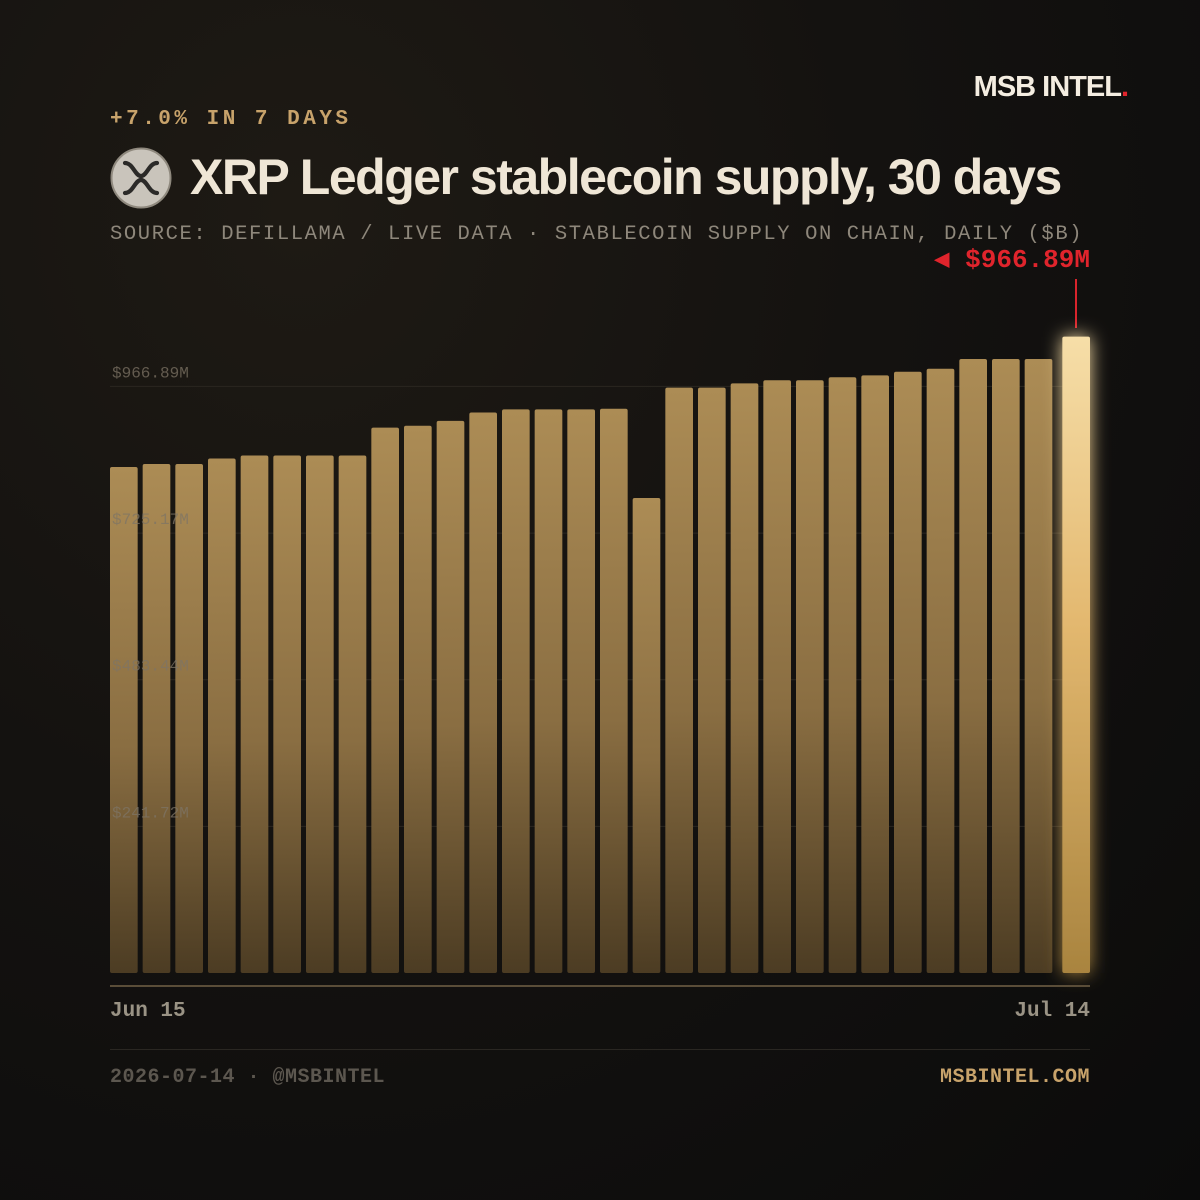  I want to click on callout-value: $966.89M, so click(1027, 260).